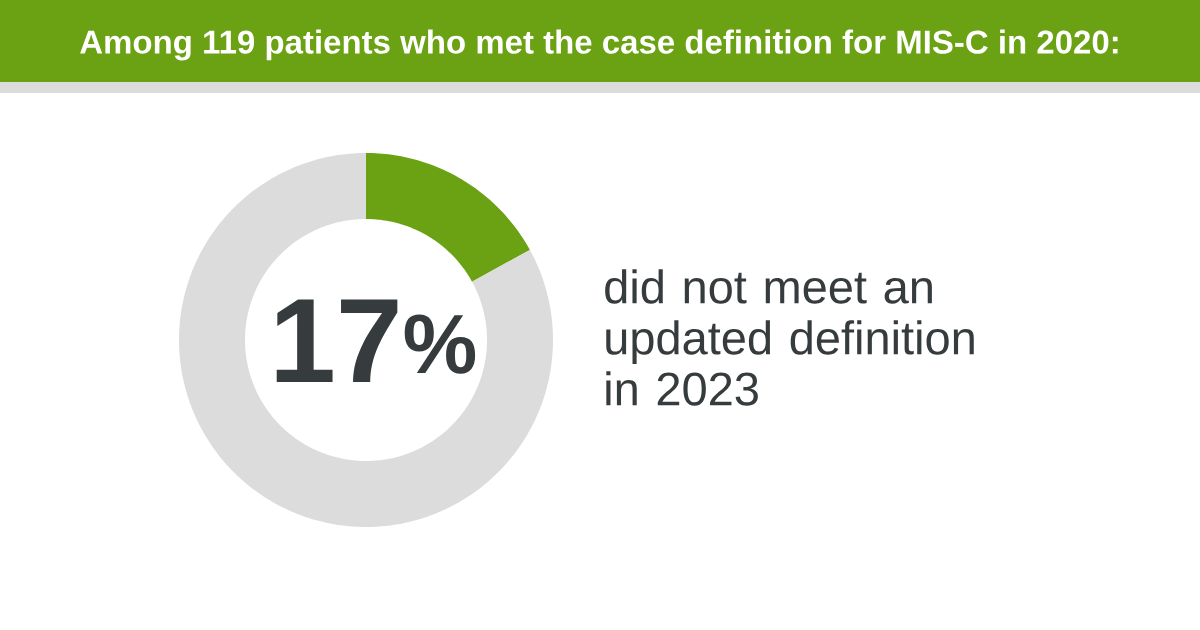 The image size is (1200, 630). What do you see at coordinates (599, 45) in the screenshot?
I see `chart-title: Among 119 patients who met the case definition for MIS-C in 2020:` at bounding box center [599, 45].